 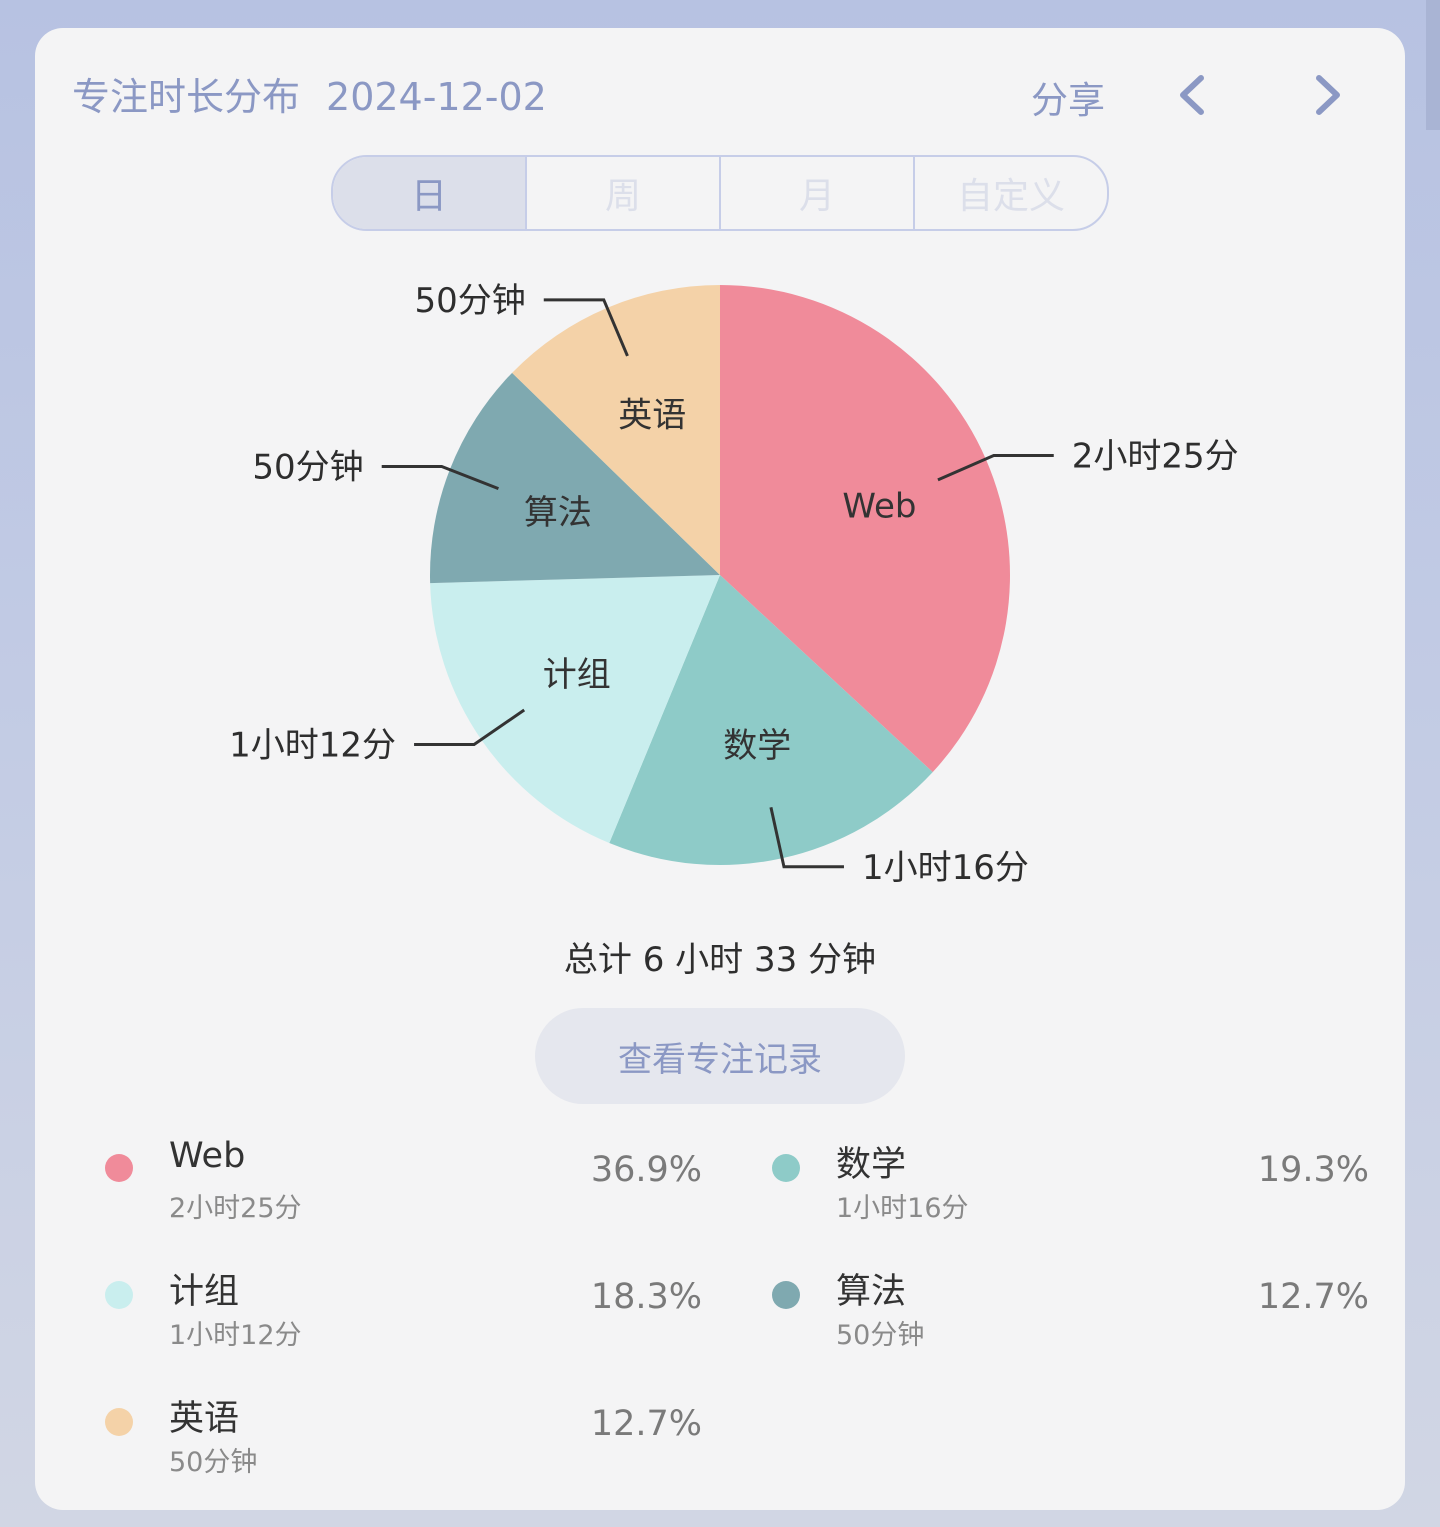 What do you see at coordinates (646, 1297) in the screenshot?
I see `legend-percent: 18.3%` at bounding box center [646, 1297].